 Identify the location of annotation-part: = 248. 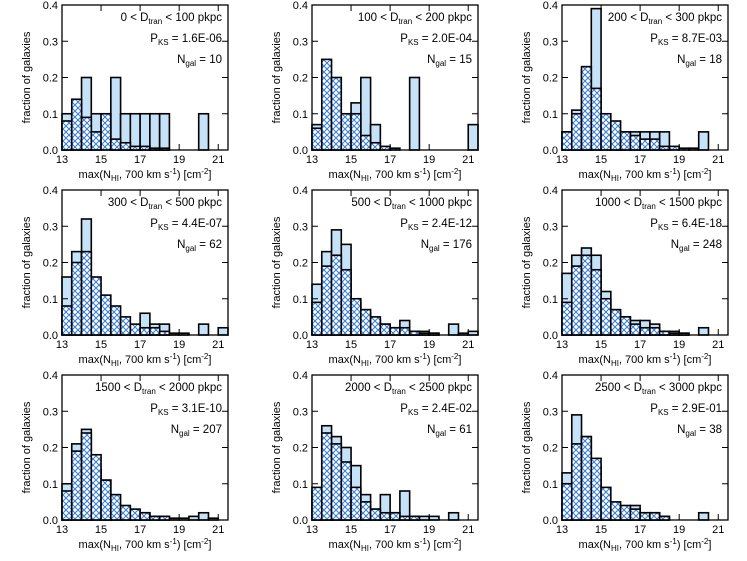
(706, 245).